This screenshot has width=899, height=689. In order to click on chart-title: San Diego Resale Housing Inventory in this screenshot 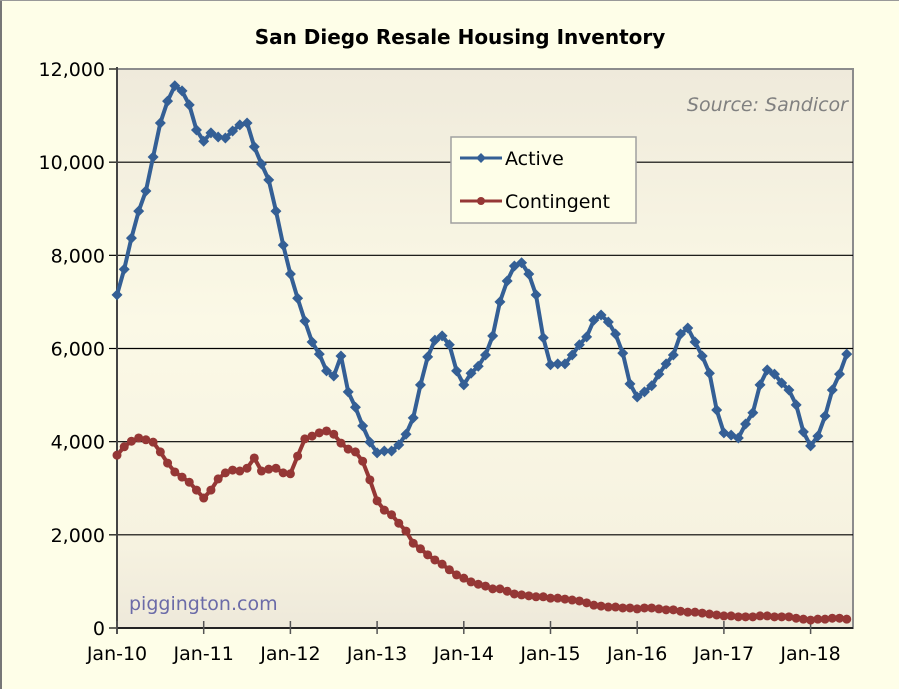, I will do `click(460, 37)`.